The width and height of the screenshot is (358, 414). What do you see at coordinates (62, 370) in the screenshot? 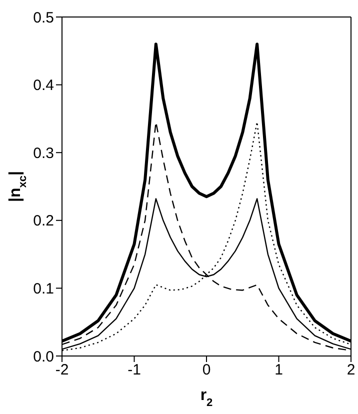
I see `x-tick-label: -2` at bounding box center [62, 370].